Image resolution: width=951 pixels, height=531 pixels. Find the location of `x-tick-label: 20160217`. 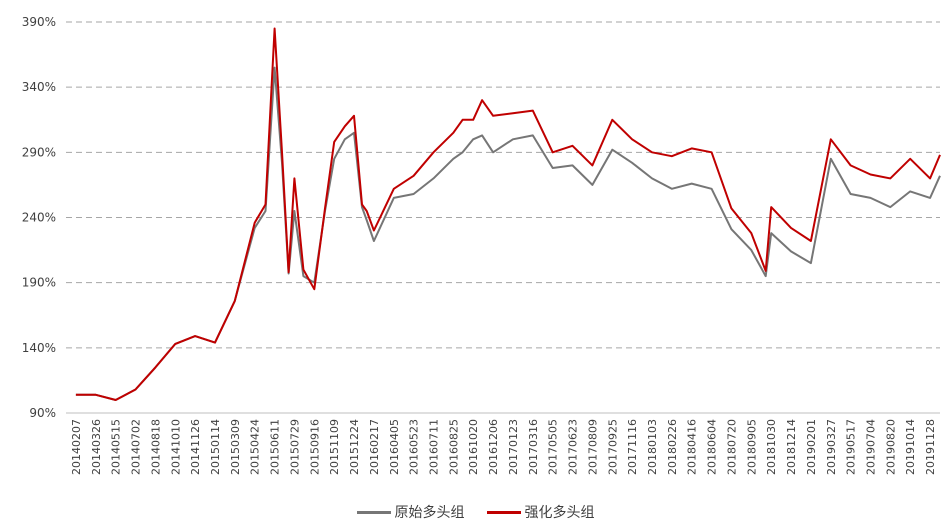

x-tick-label: 20160217 is located at coordinates (374, 447).